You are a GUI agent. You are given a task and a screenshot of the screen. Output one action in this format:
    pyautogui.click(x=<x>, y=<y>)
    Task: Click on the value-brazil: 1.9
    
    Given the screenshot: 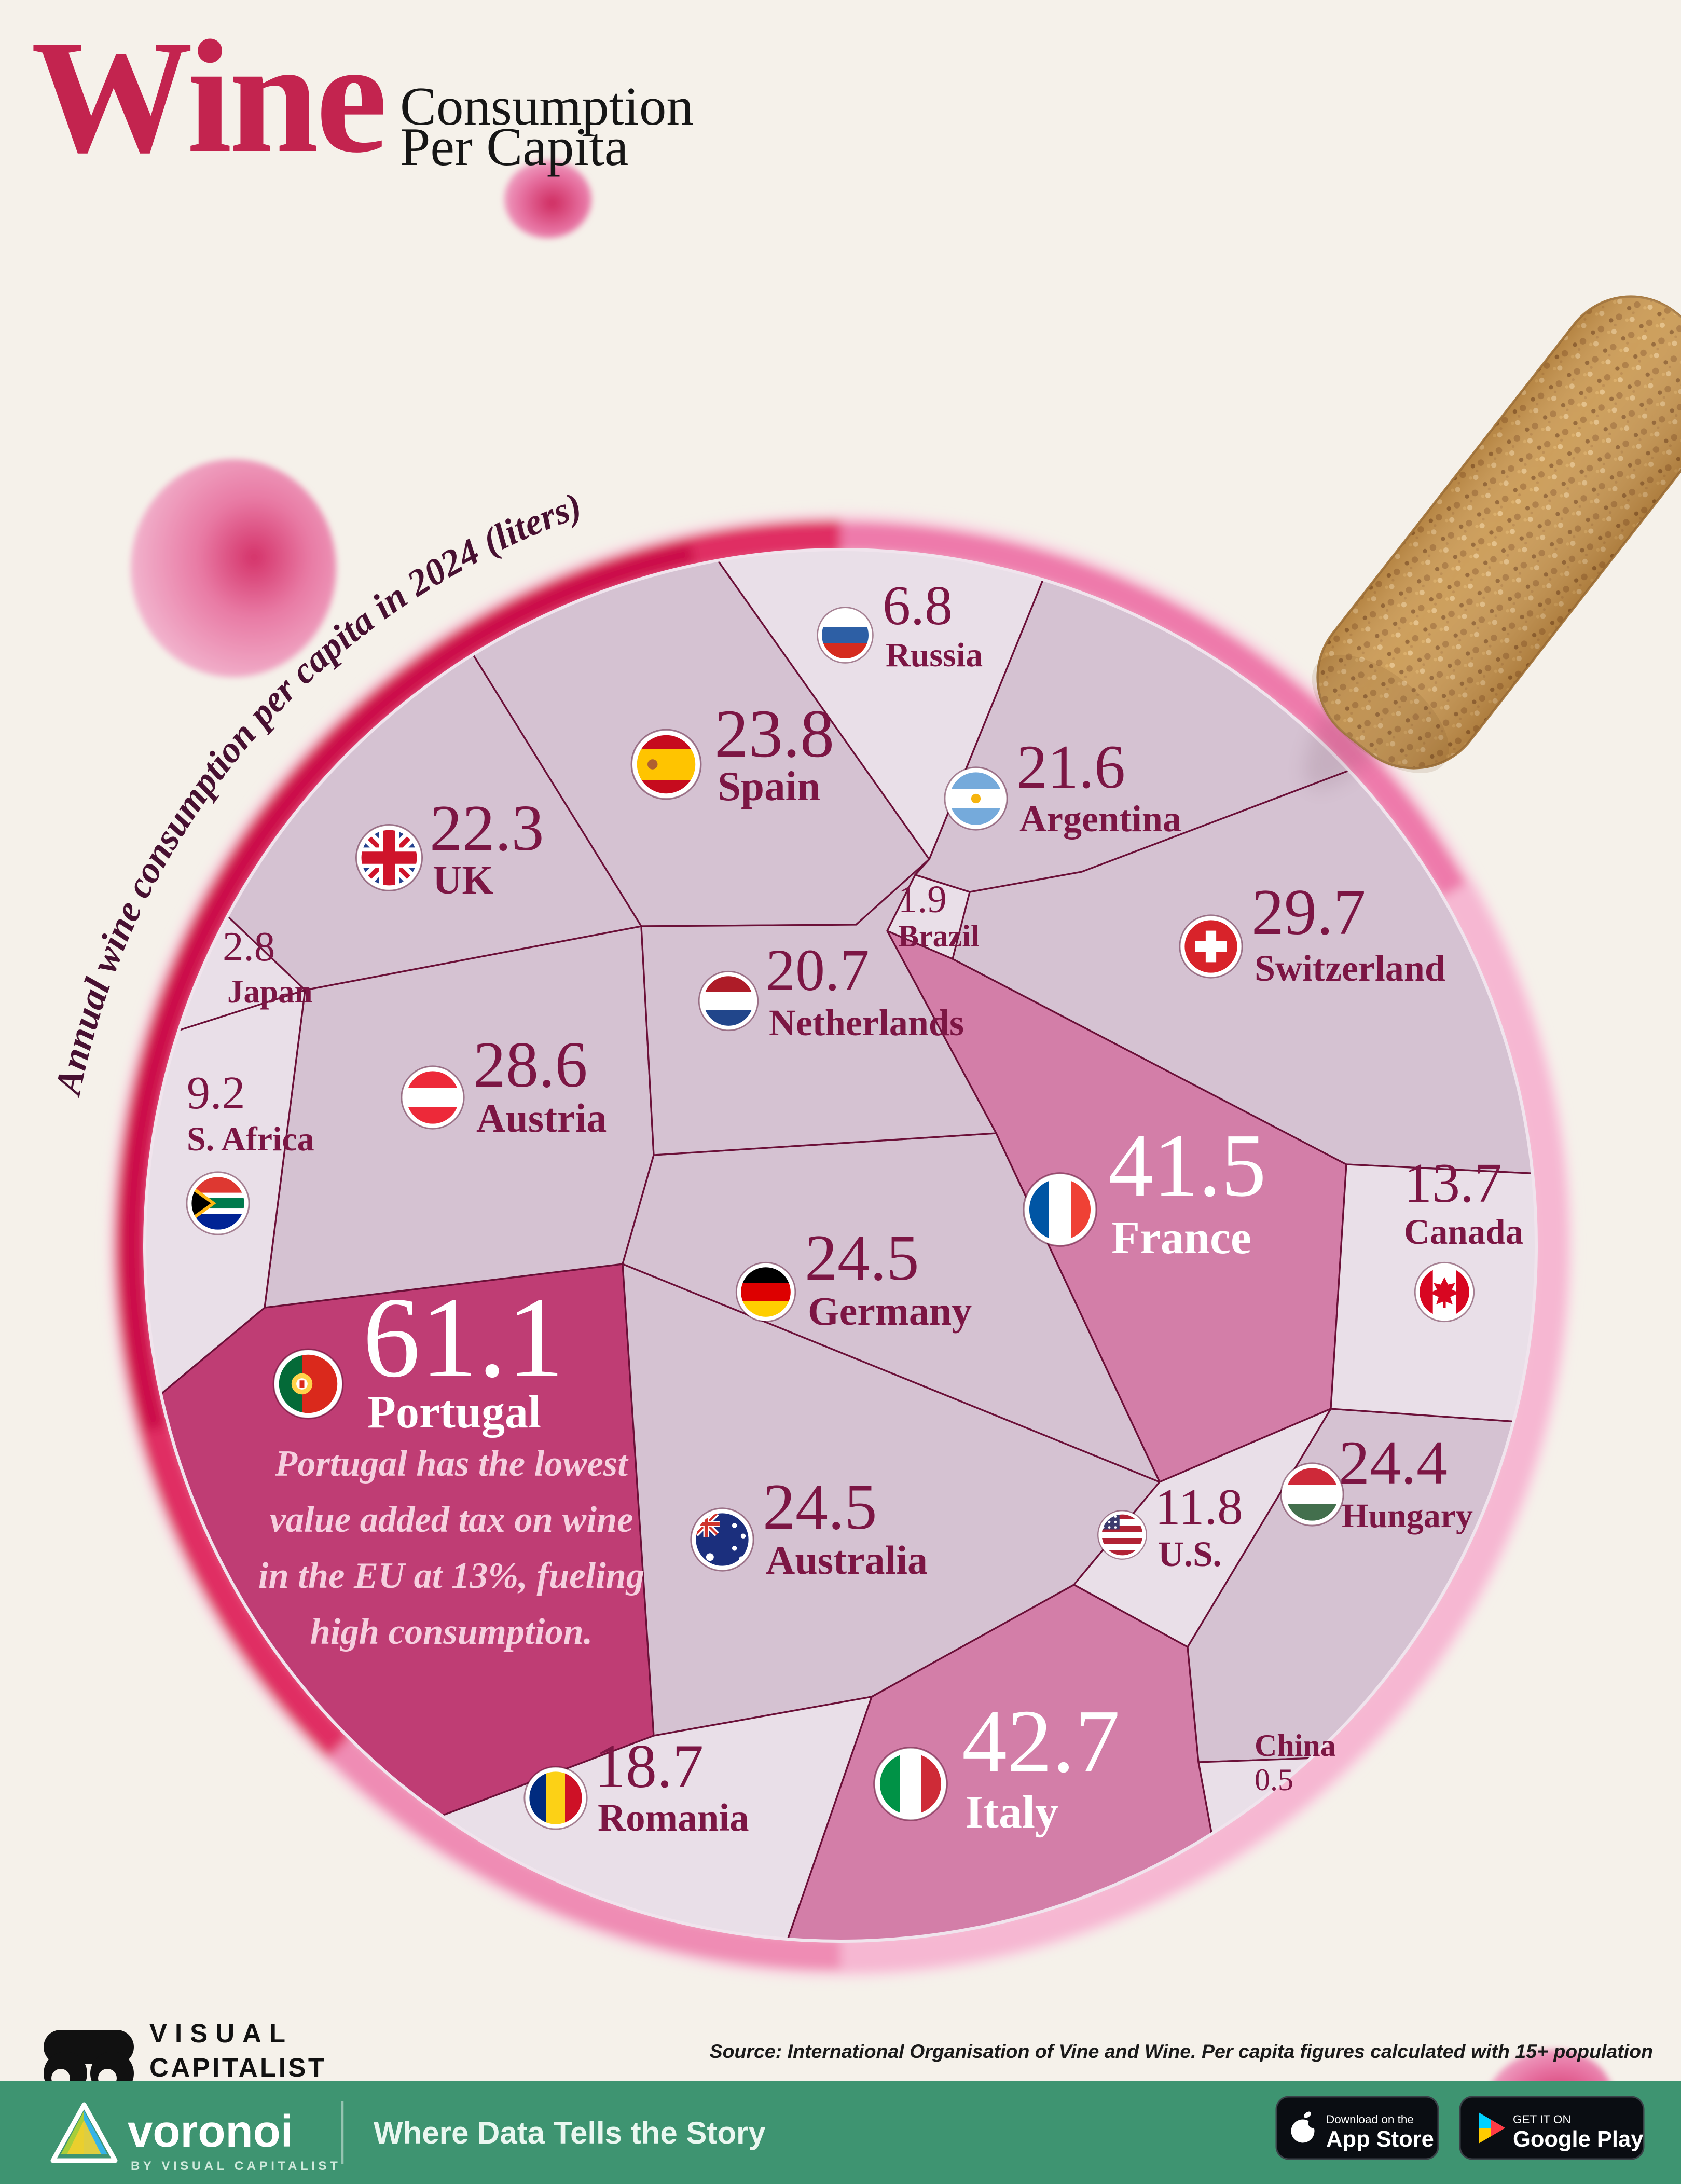 What is the action you would take?
    pyautogui.click(x=922, y=900)
    